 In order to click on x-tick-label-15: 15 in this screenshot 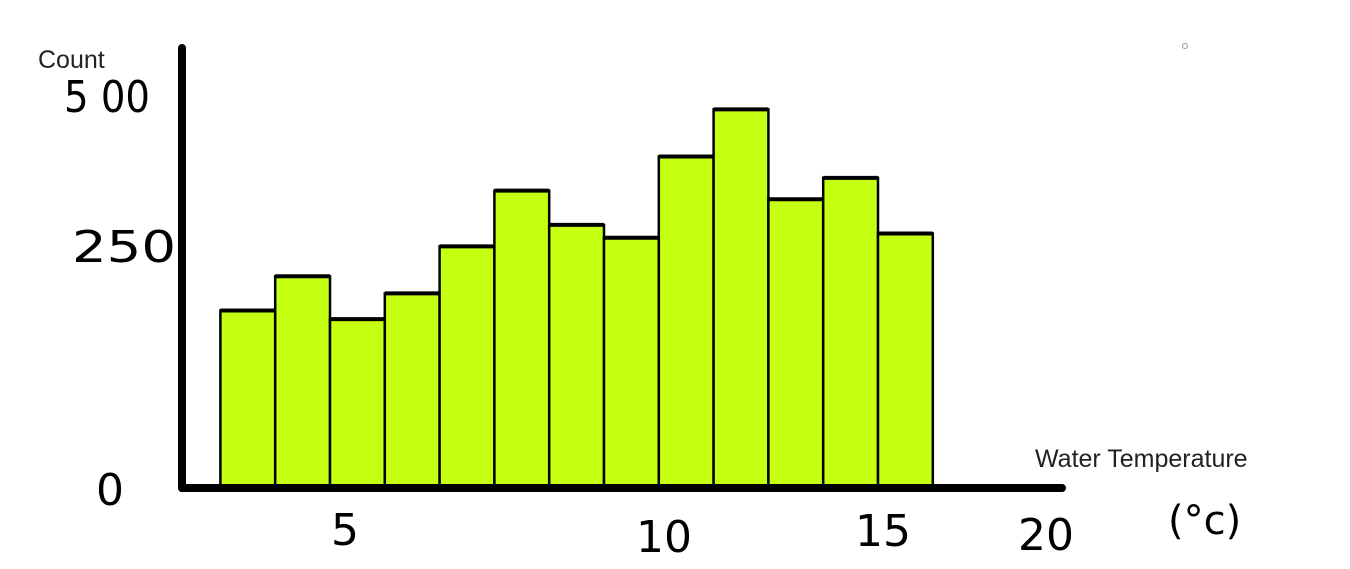, I will do `click(883, 531)`.